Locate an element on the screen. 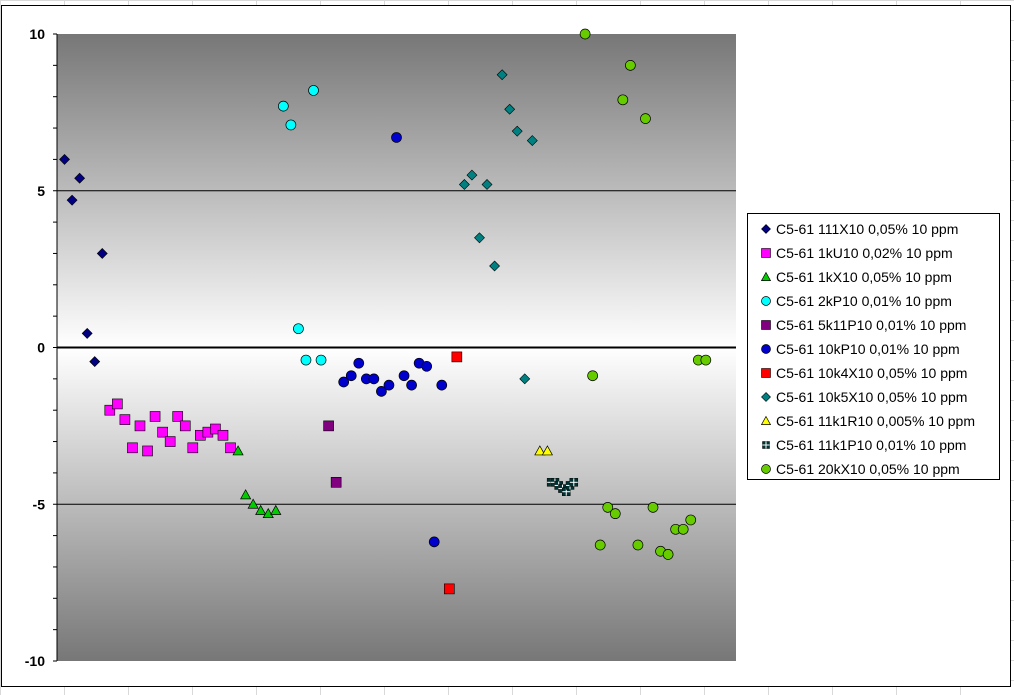  legend-marker-icon is located at coordinates (766, 325).